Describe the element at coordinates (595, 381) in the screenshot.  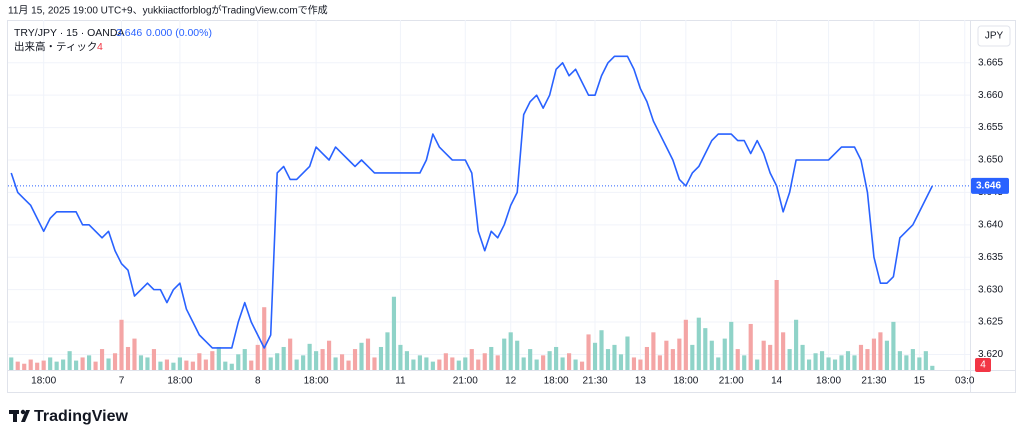
I see `x-tick-label: 21:30` at that location.